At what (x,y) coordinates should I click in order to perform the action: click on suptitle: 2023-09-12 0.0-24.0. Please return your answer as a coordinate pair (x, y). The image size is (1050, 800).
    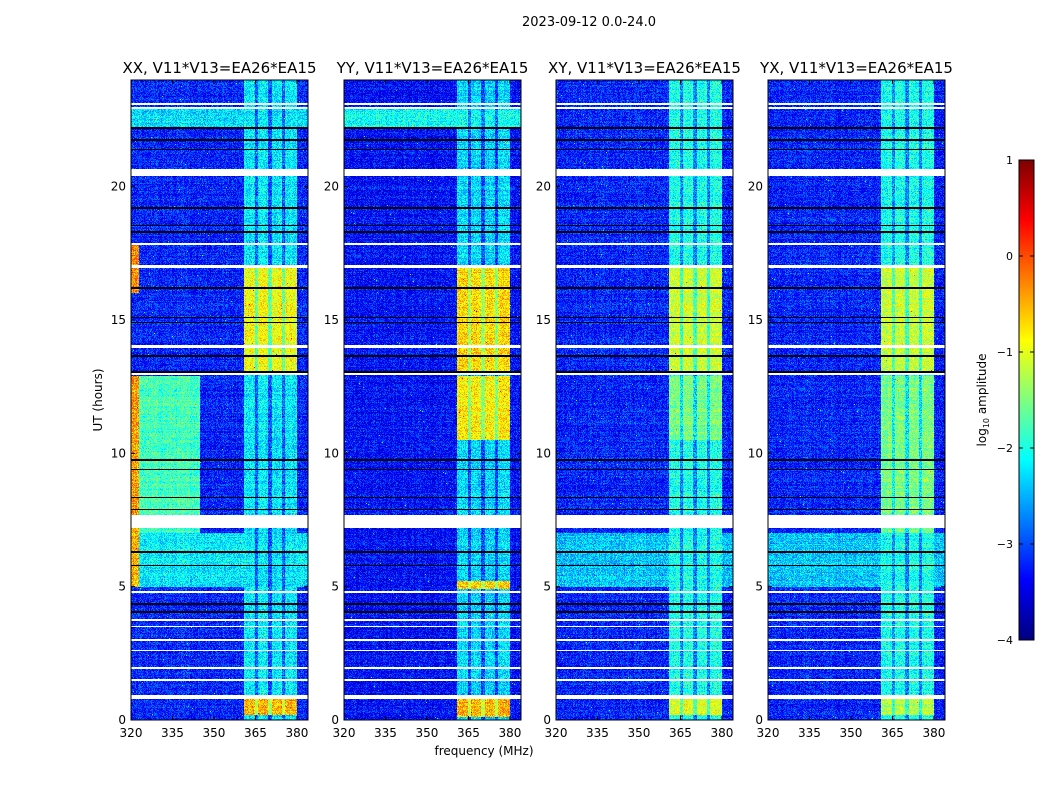
    Looking at the image, I should click on (589, 22).